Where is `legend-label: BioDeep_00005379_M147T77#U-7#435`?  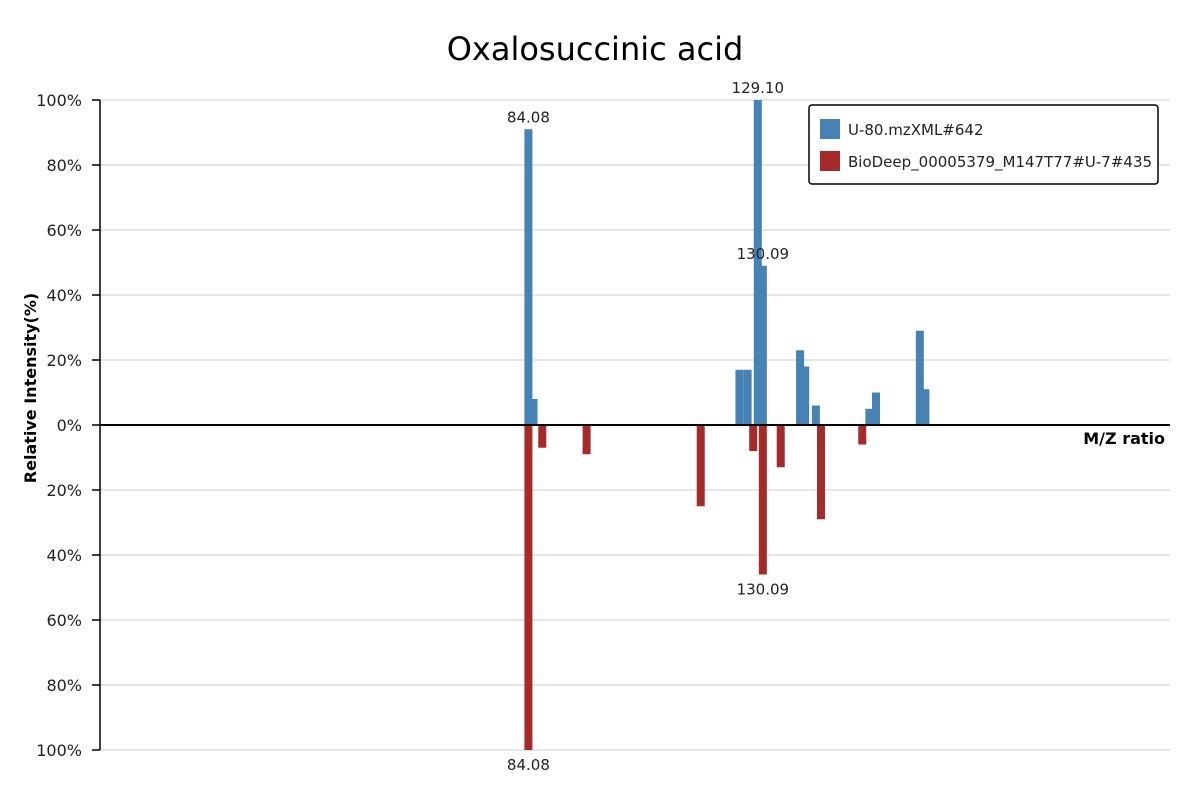 legend-label: BioDeep_00005379_M147T77#U-7#435 is located at coordinates (1000, 162).